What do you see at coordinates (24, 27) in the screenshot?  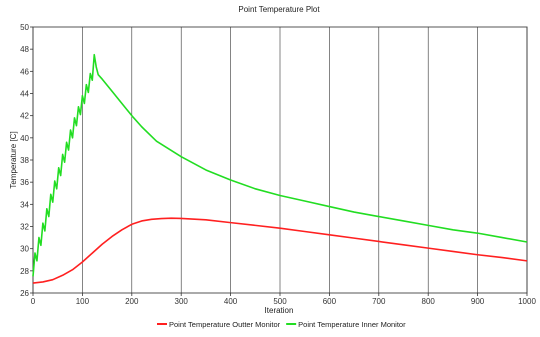 I see `y-tick-label: 50` at bounding box center [24, 27].